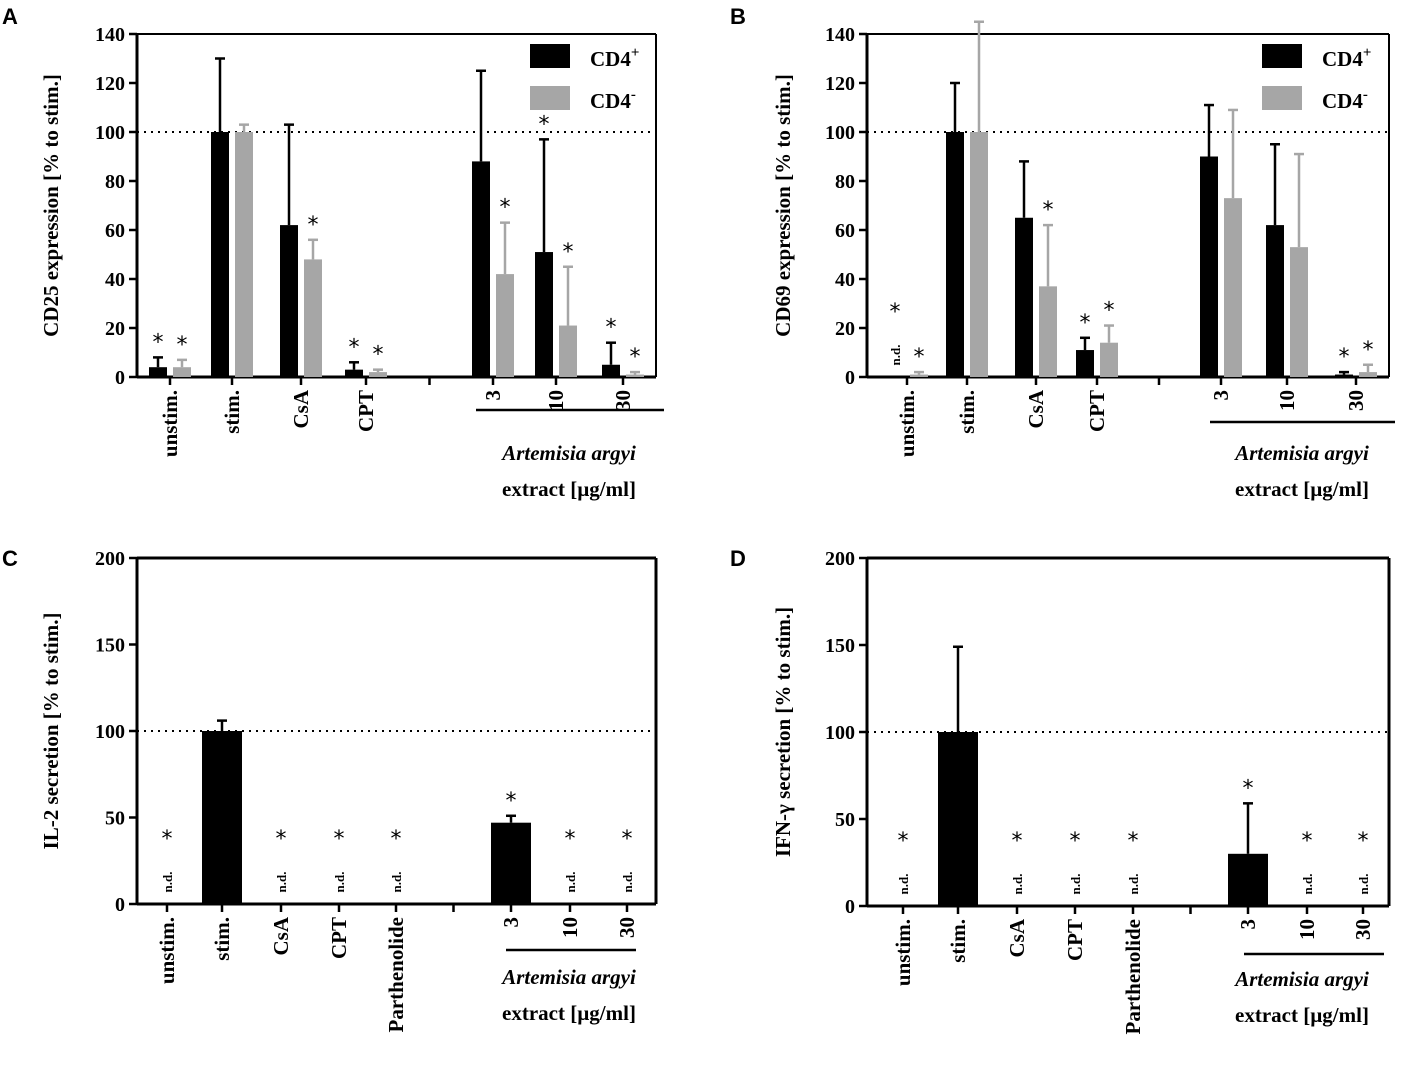 Image resolution: width=1404 pixels, height=1078 pixels. Describe the element at coordinates (222, 817) in the screenshot. I see `bar-il2` at that location.